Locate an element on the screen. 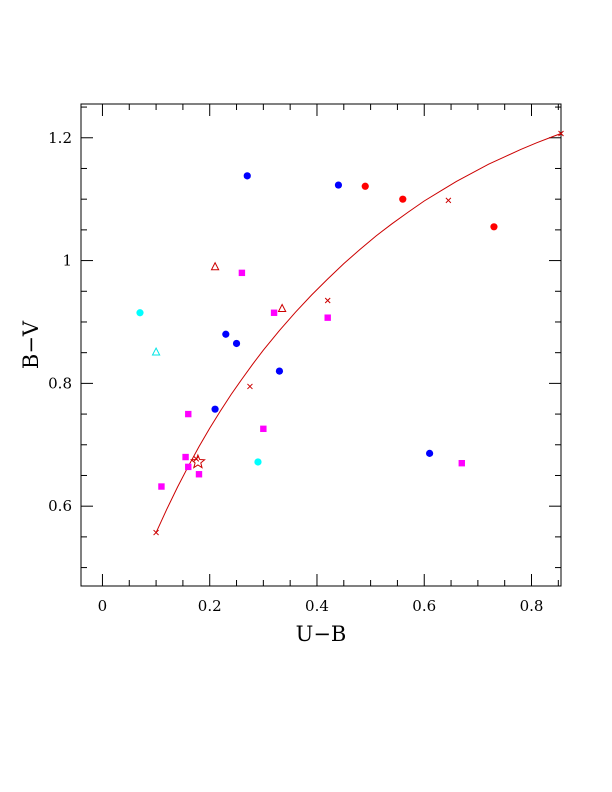 The height and width of the screenshot is (792, 612). x-tick-label: 0.6 is located at coordinates (424, 606).